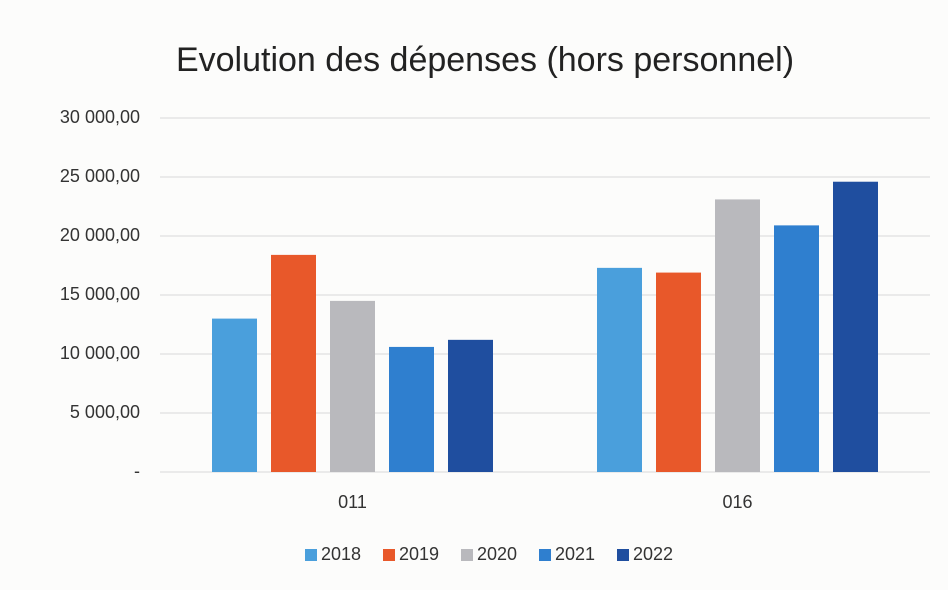  What do you see at coordinates (653, 554) in the screenshot?
I see `legend-label: 2022` at bounding box center [653, 554].